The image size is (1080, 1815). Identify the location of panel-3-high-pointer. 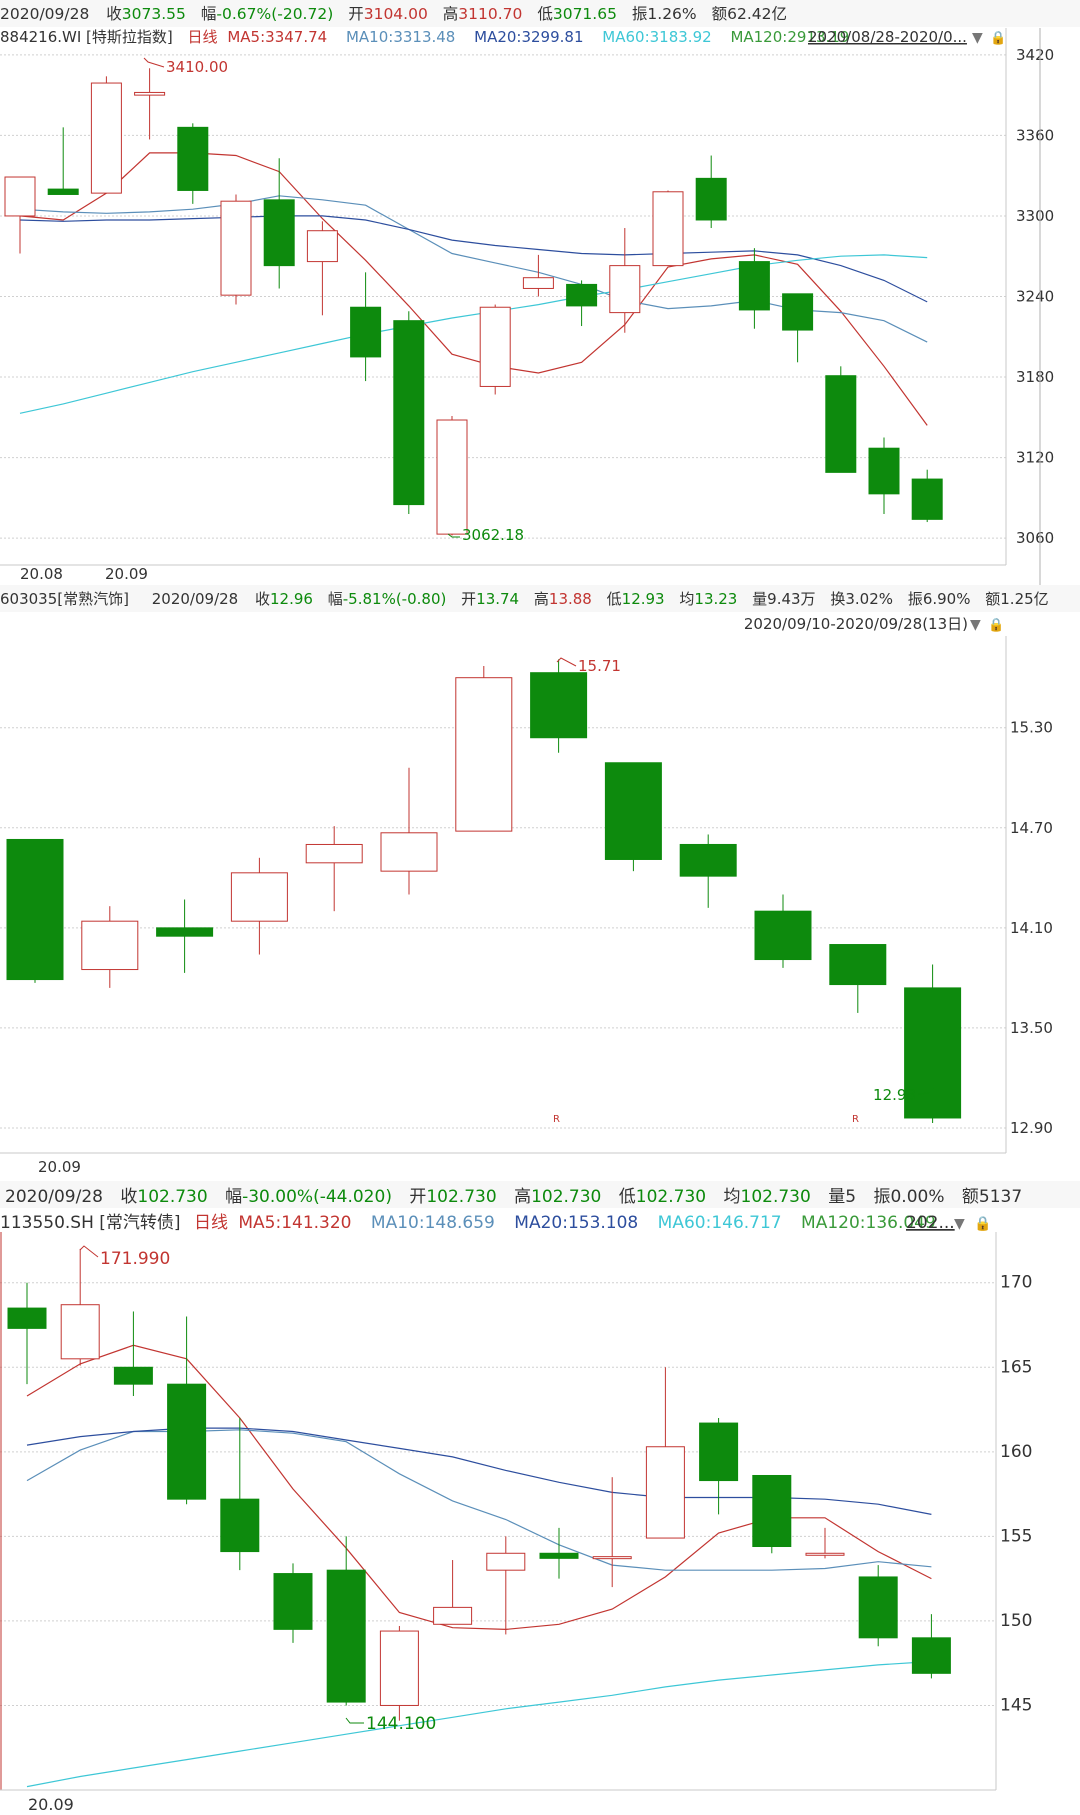
(89, 1251).